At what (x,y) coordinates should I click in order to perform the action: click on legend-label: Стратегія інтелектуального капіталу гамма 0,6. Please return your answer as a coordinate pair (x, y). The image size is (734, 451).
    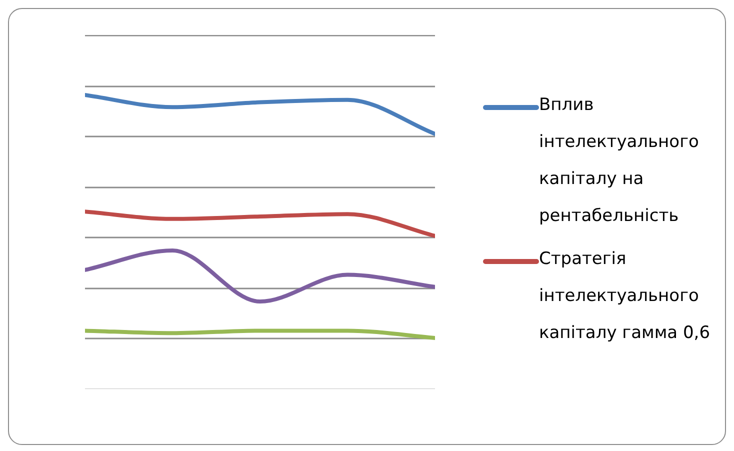
    Looking at the image, I should click on (625, 296).